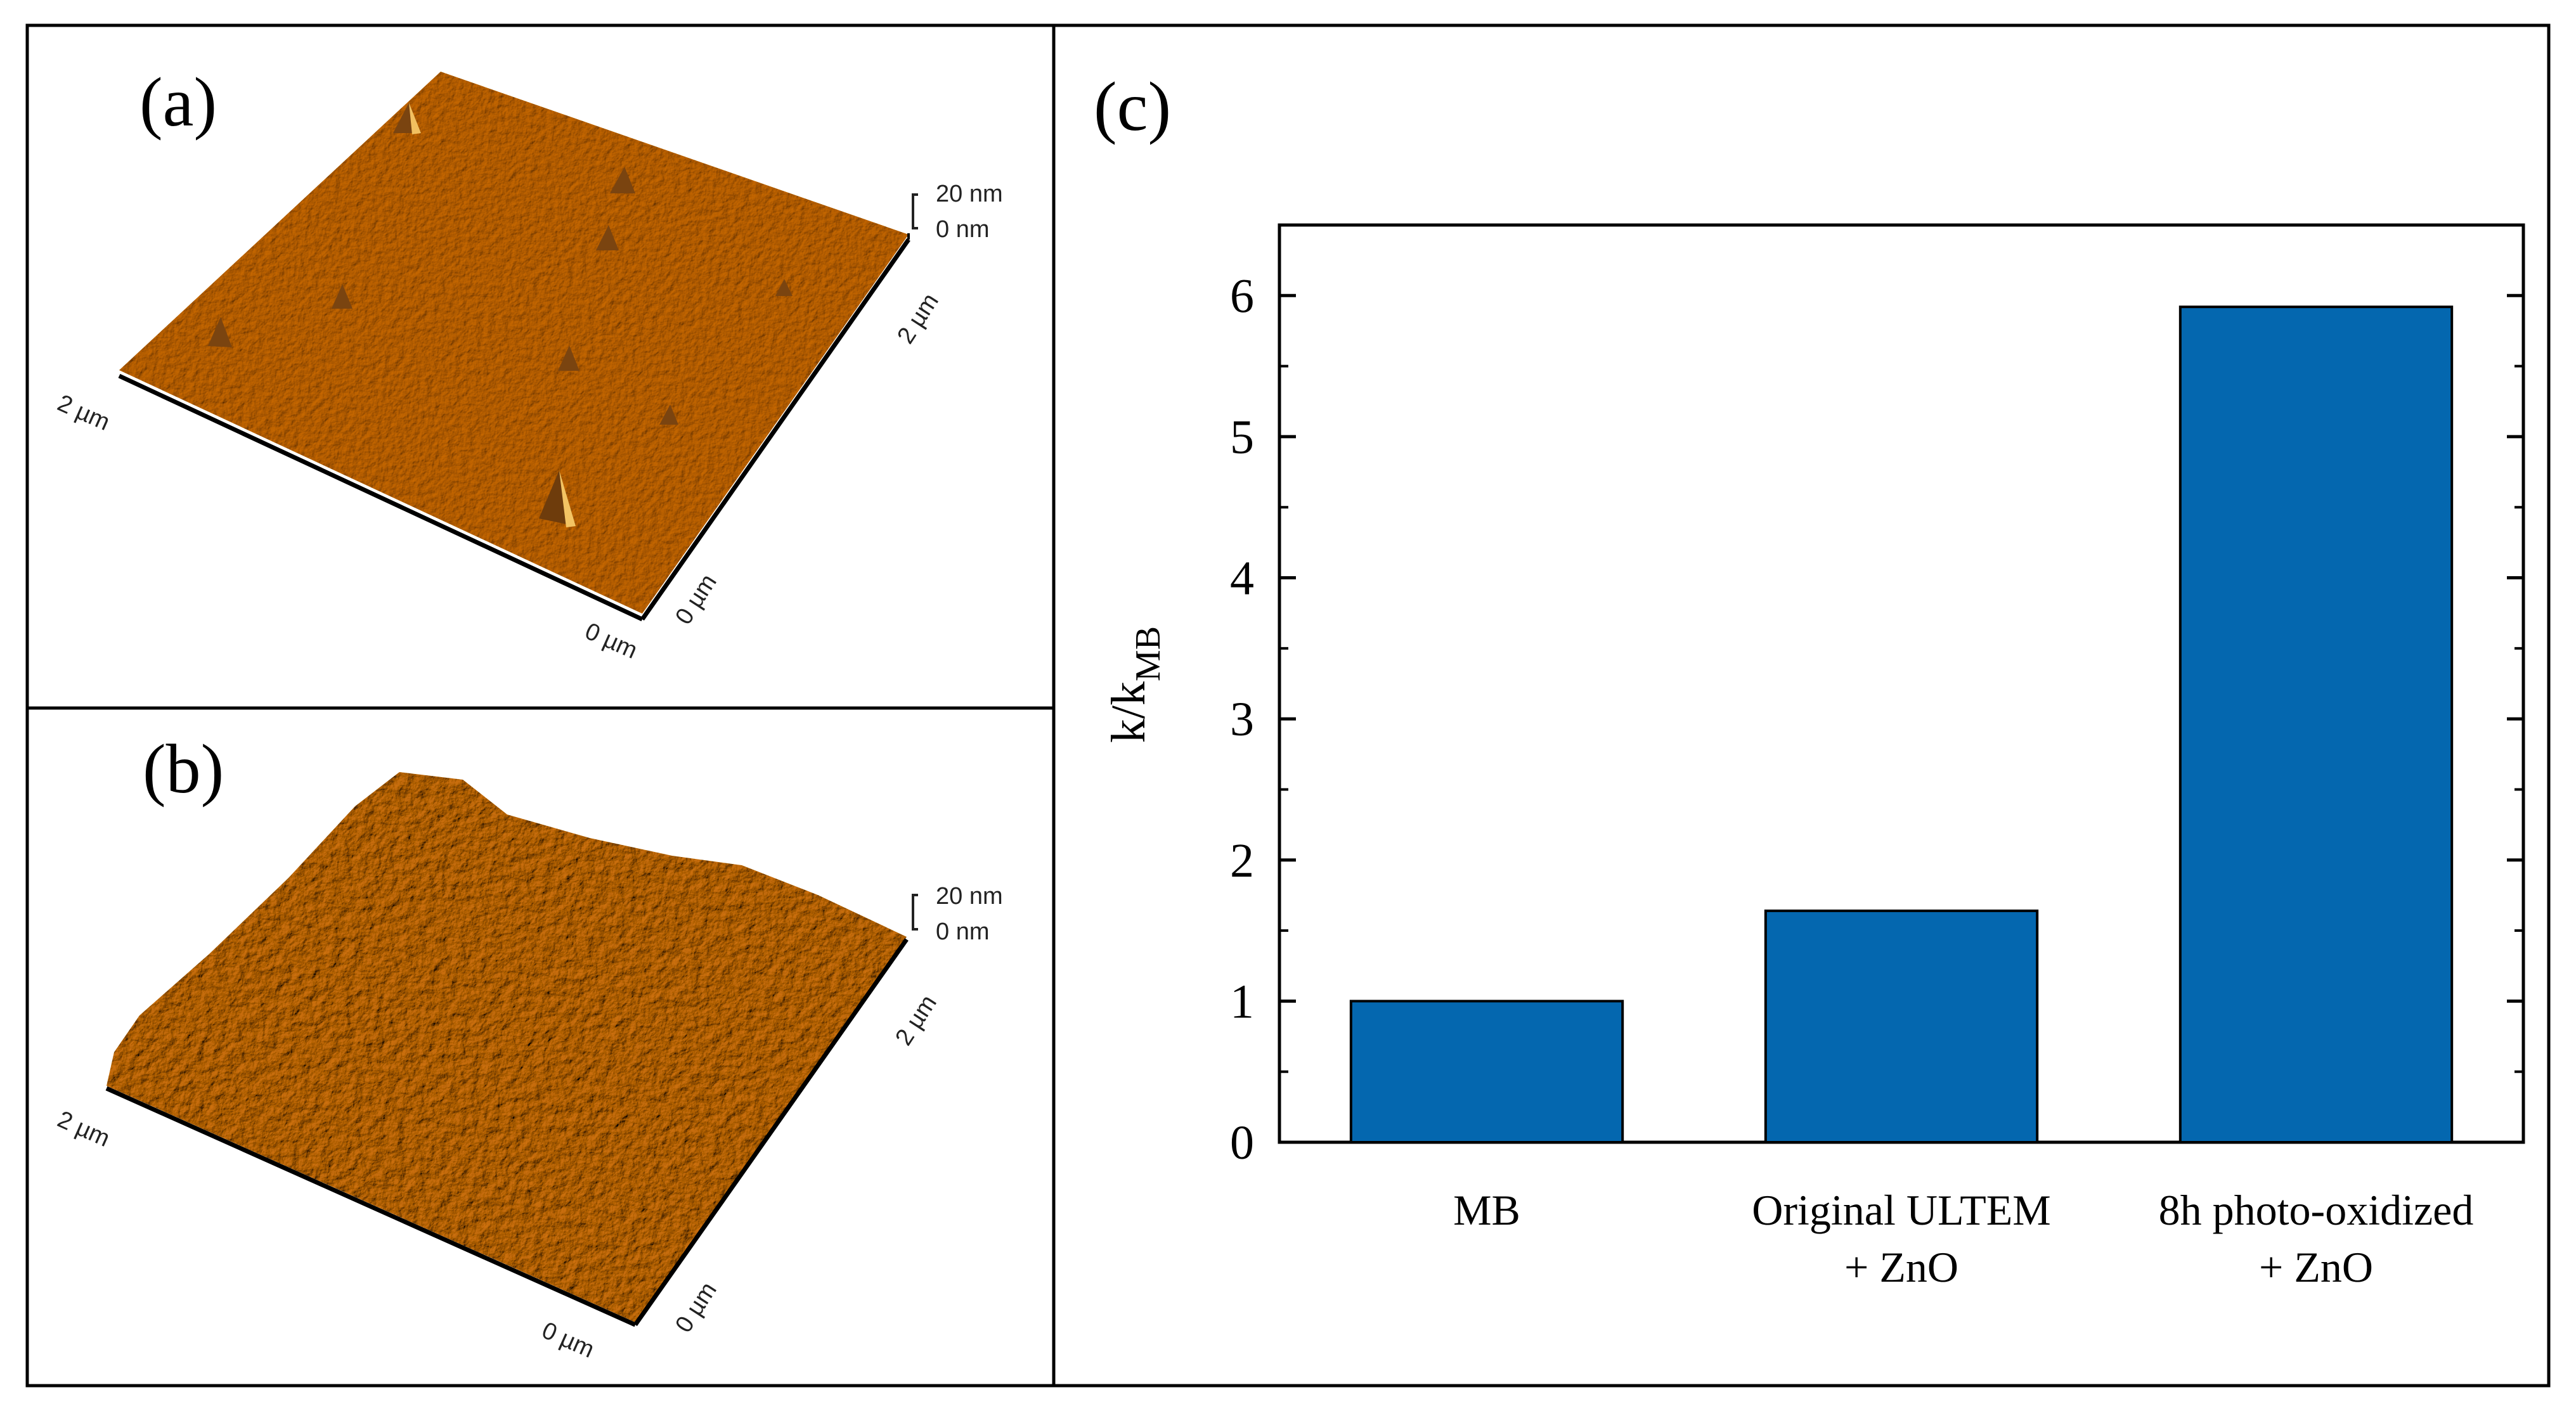  Describe the element at coordinates (969, 896) in the screenshot. I see `height-scale-top-b: 20 nm` at that location.